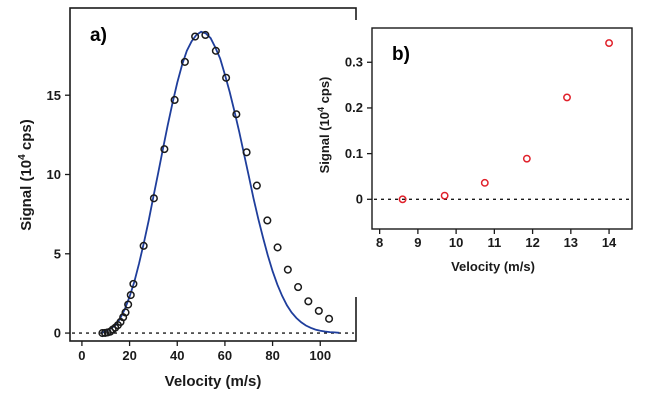 The image size is (657, 394). What do you see at coordinates (456, 242) in the screenshot?
I see `panel-b-x-tick-label: 10` at bounding box center [456, 242].